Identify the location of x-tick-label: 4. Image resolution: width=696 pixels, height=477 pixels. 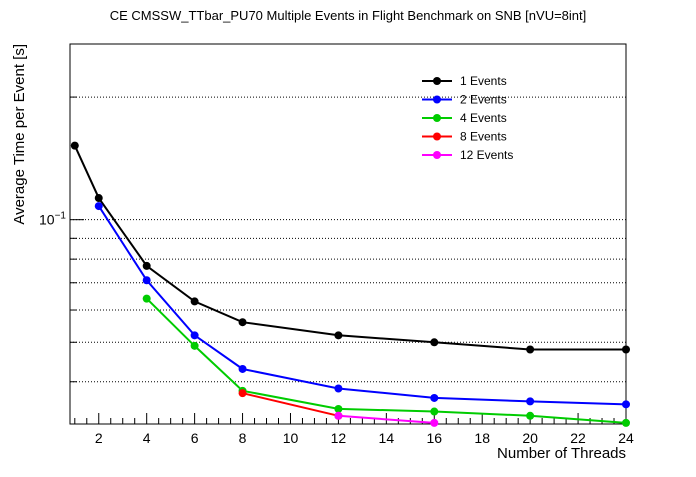
(147, 438).